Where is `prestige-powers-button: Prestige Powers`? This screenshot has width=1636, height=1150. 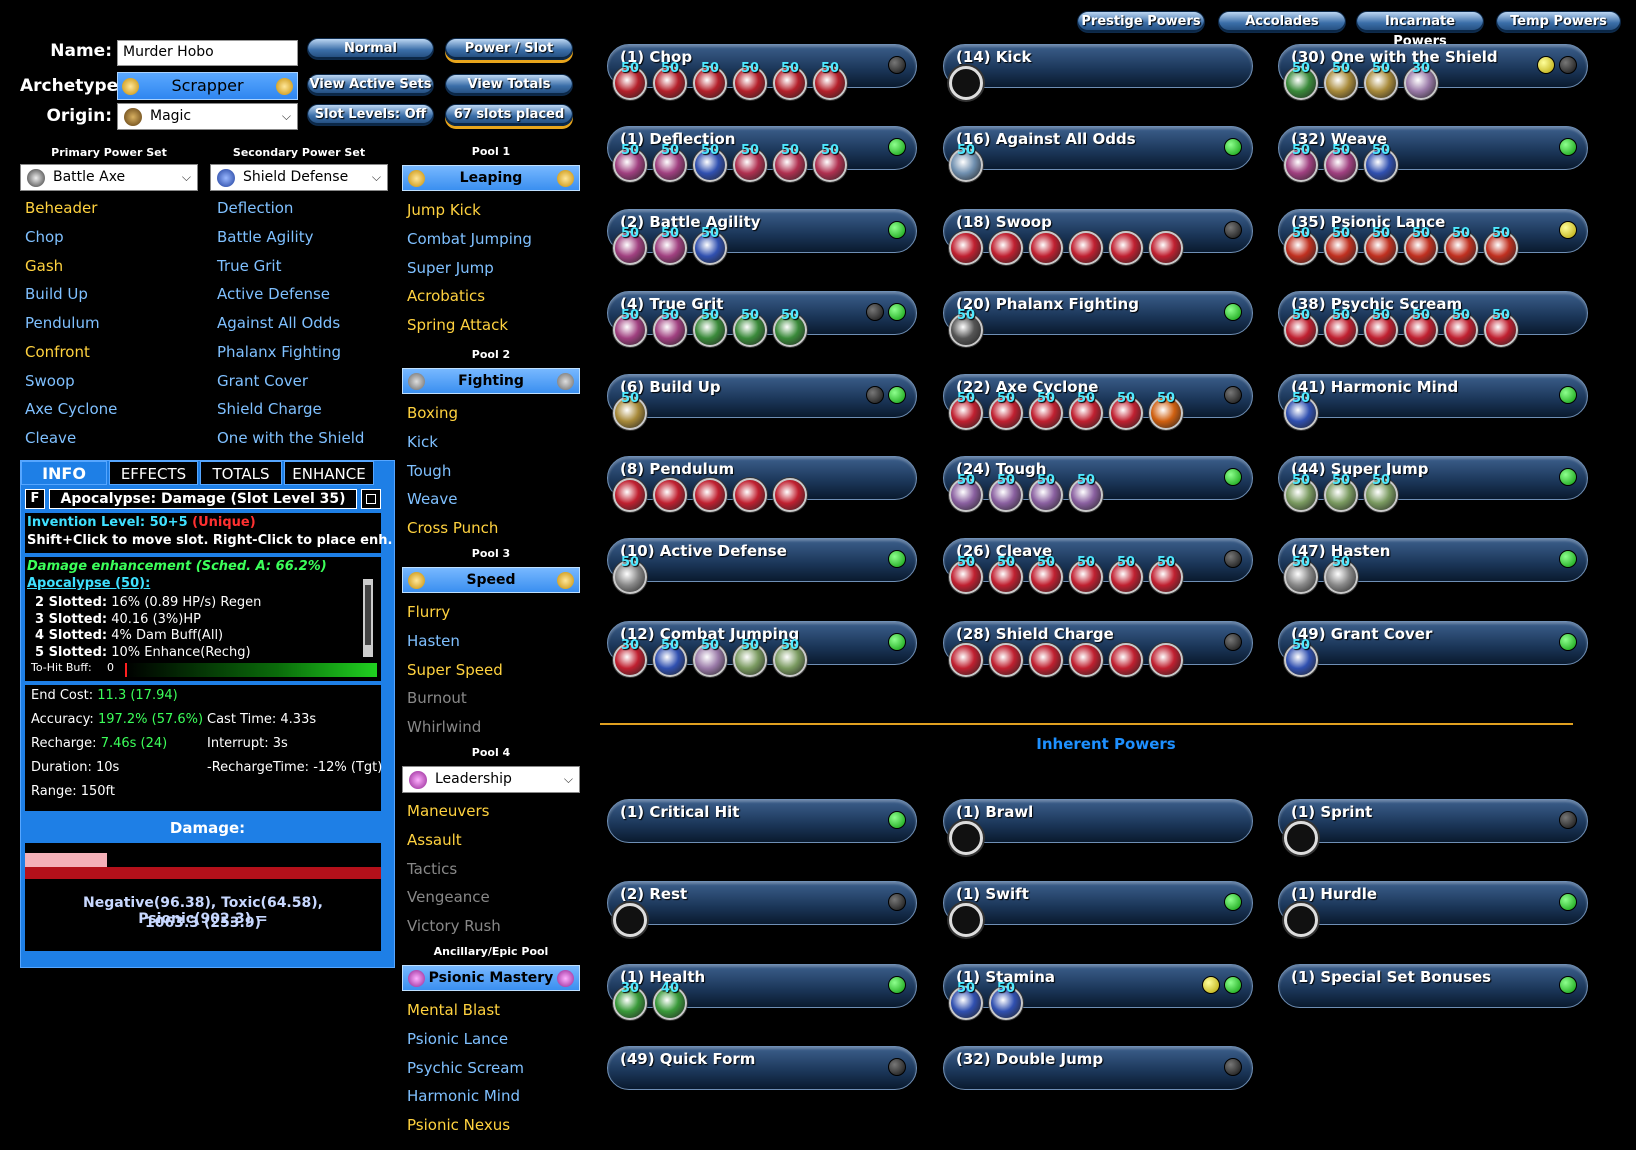 prestige-powers-button: Prestige Powers is located at coordinates (1141, 22).